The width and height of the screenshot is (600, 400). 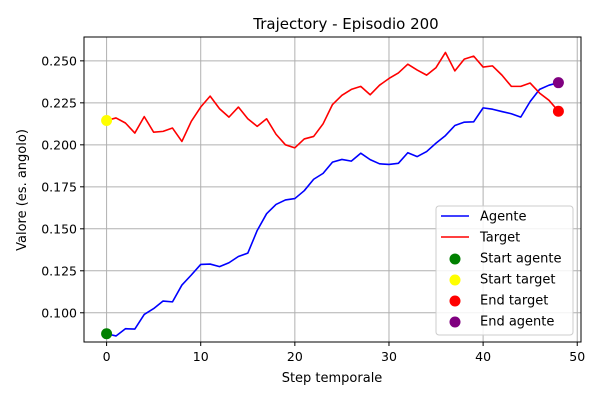 What do you see at coordinates (558, 83) in the screenshot?
I see `marker-end-agente` at bounding box center [558, 83].